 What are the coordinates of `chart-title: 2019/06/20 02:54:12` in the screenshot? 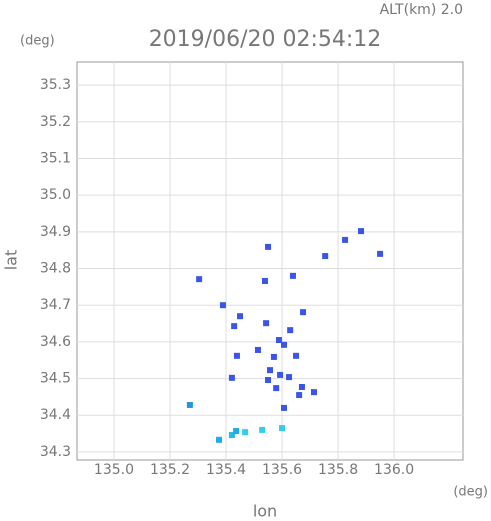 It's located at (265, 39).